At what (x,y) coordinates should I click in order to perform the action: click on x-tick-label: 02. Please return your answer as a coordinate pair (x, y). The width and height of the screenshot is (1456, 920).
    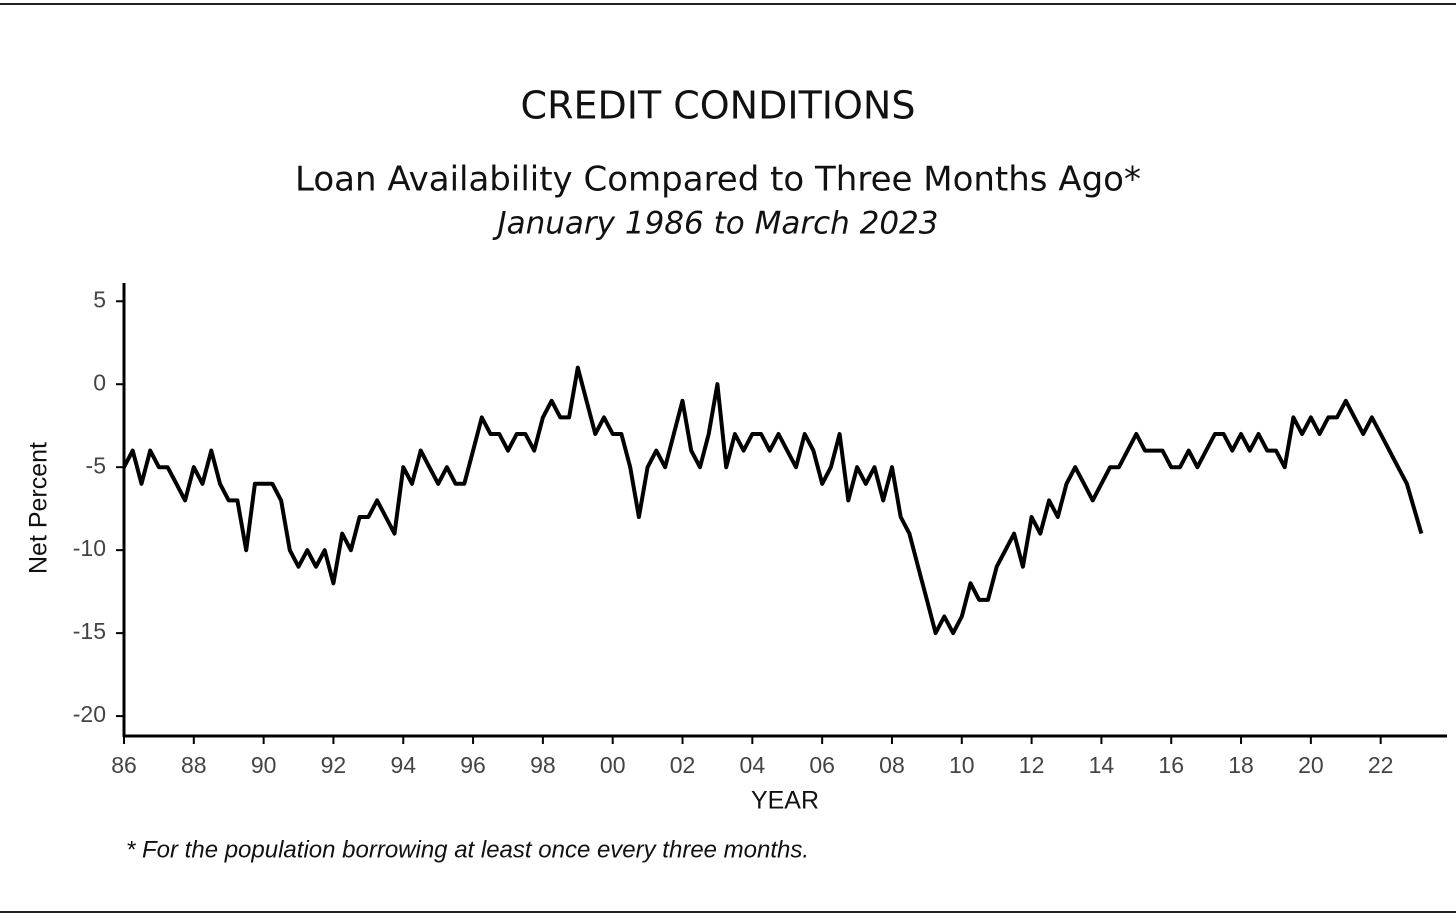
    Looking at the image, I should click on (683, 765).